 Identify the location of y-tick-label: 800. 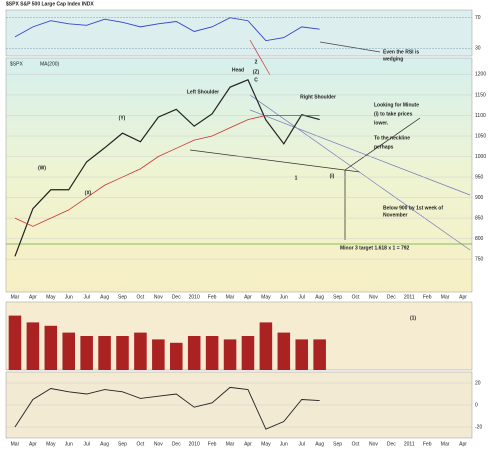
(479, 239).